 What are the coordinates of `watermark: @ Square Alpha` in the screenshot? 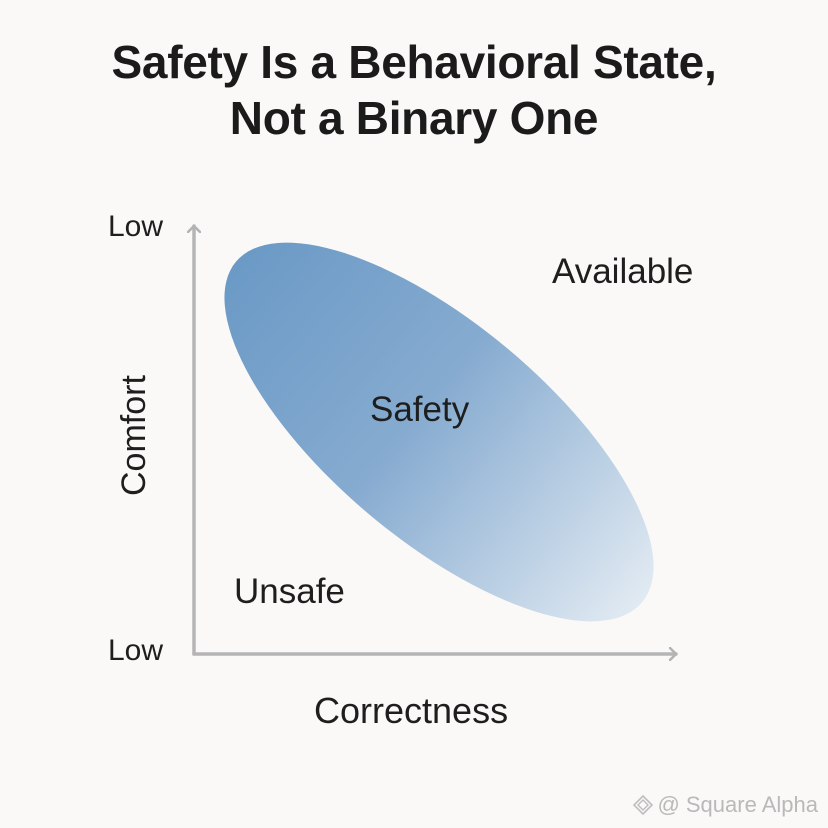 It's located at (725, 805).